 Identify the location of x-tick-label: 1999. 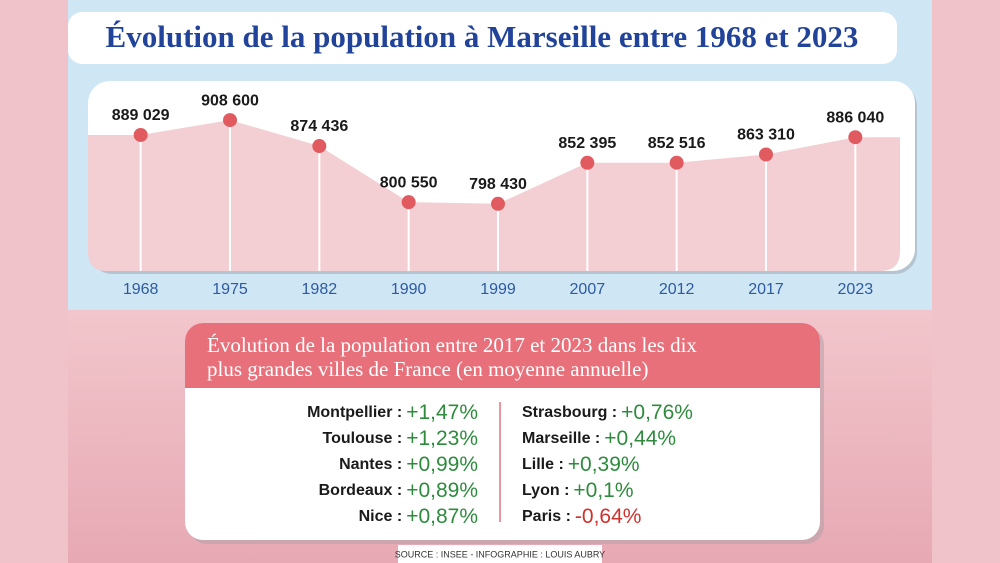
(498, 289).